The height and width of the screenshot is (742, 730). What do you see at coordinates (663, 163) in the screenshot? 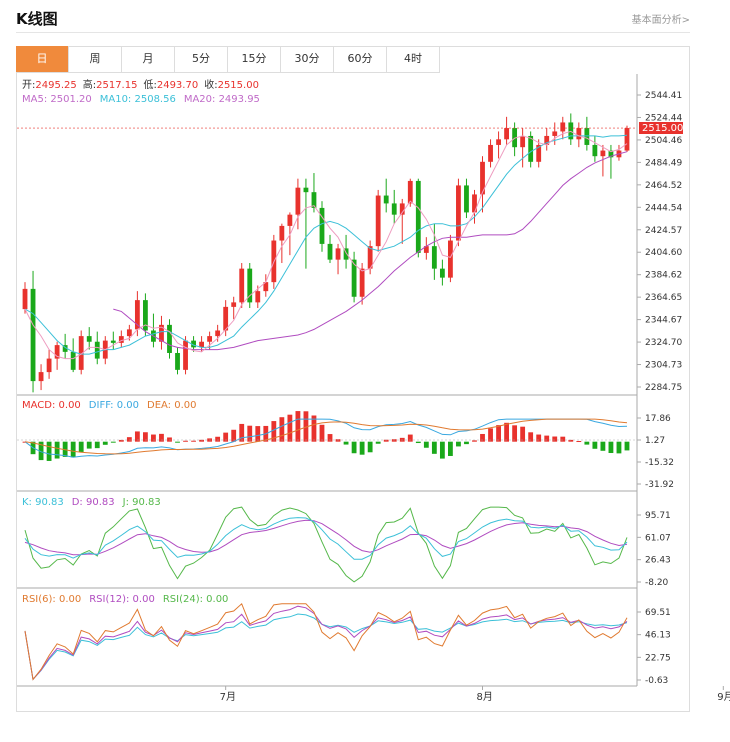
I see `y-tick-label: 2484.49` at bounding box center [663, 163].